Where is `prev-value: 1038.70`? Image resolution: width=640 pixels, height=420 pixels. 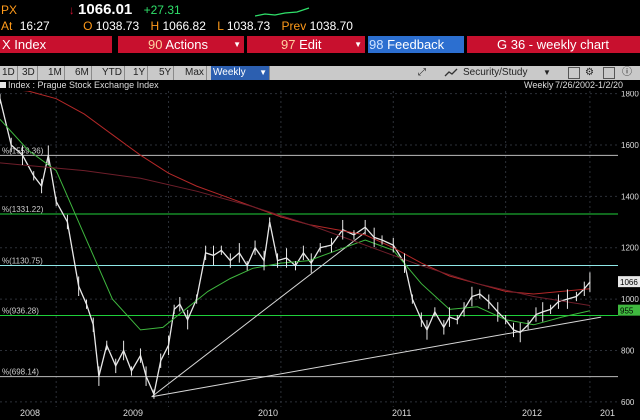
prev-value: 1038.70 is located at coordinates (331, 26).